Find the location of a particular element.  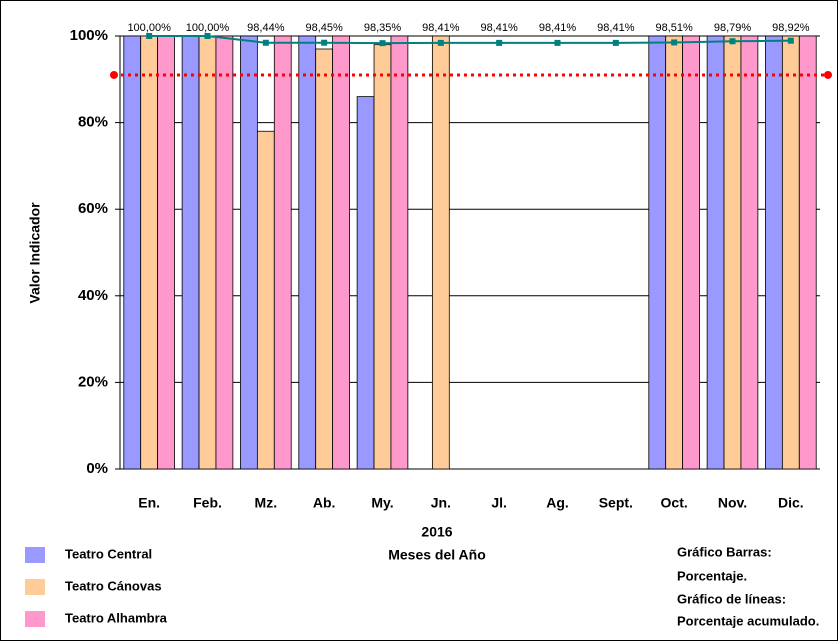

annotation: Porcentaje acumulado. is located at coordinates (748, 620).